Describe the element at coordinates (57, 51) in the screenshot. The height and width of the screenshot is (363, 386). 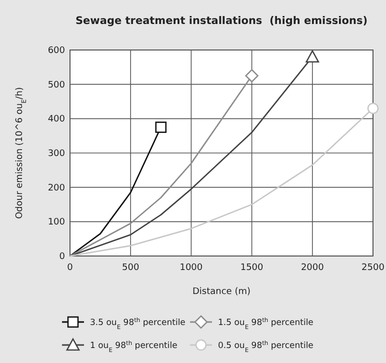
I see `y-tick-label: 600` at that location.